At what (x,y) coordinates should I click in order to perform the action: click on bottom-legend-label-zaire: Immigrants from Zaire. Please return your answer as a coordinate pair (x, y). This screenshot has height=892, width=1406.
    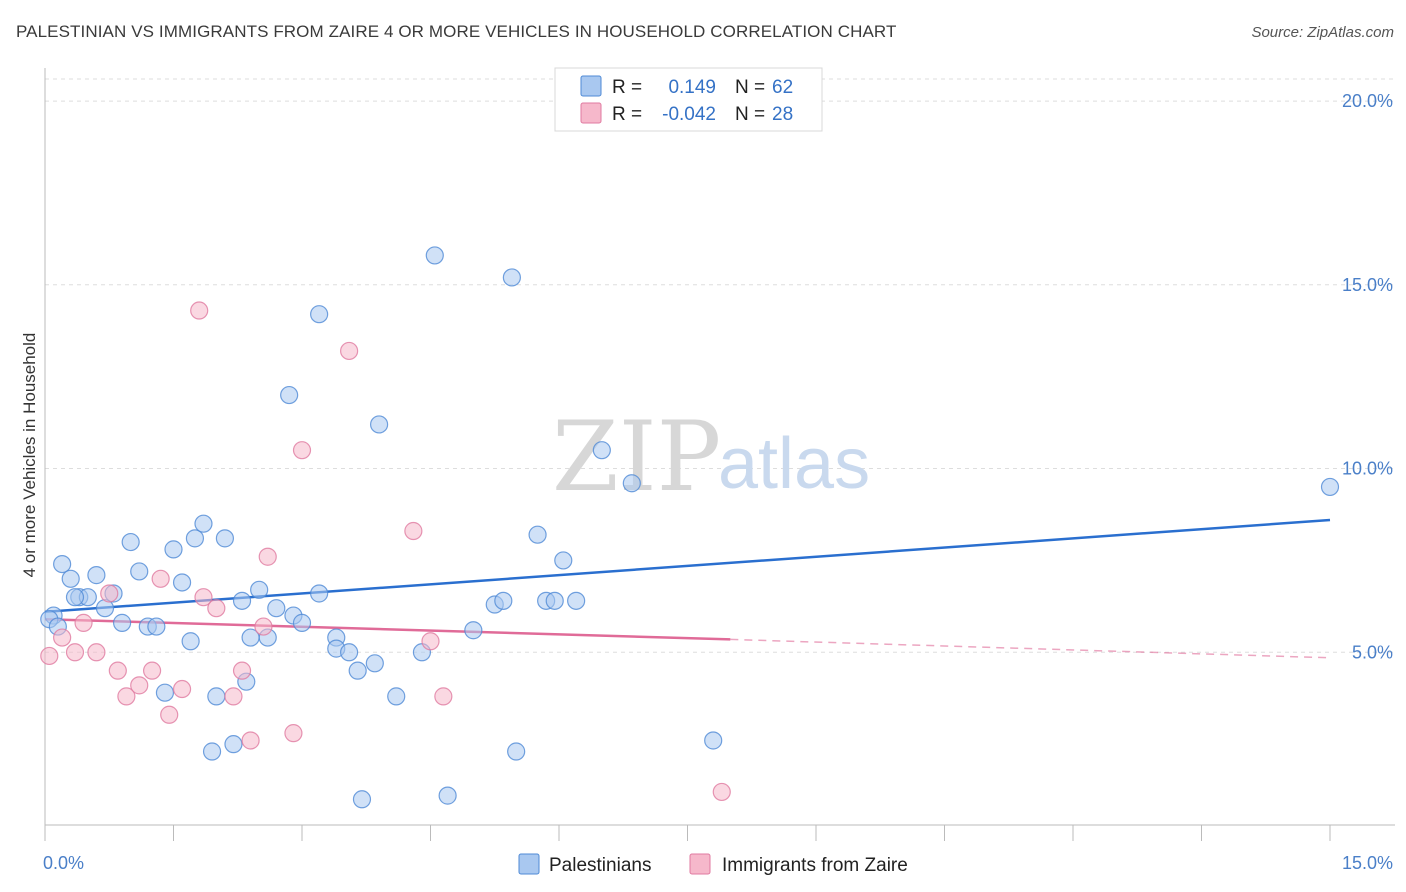
    Looking at the image, I should click on (815, 865).